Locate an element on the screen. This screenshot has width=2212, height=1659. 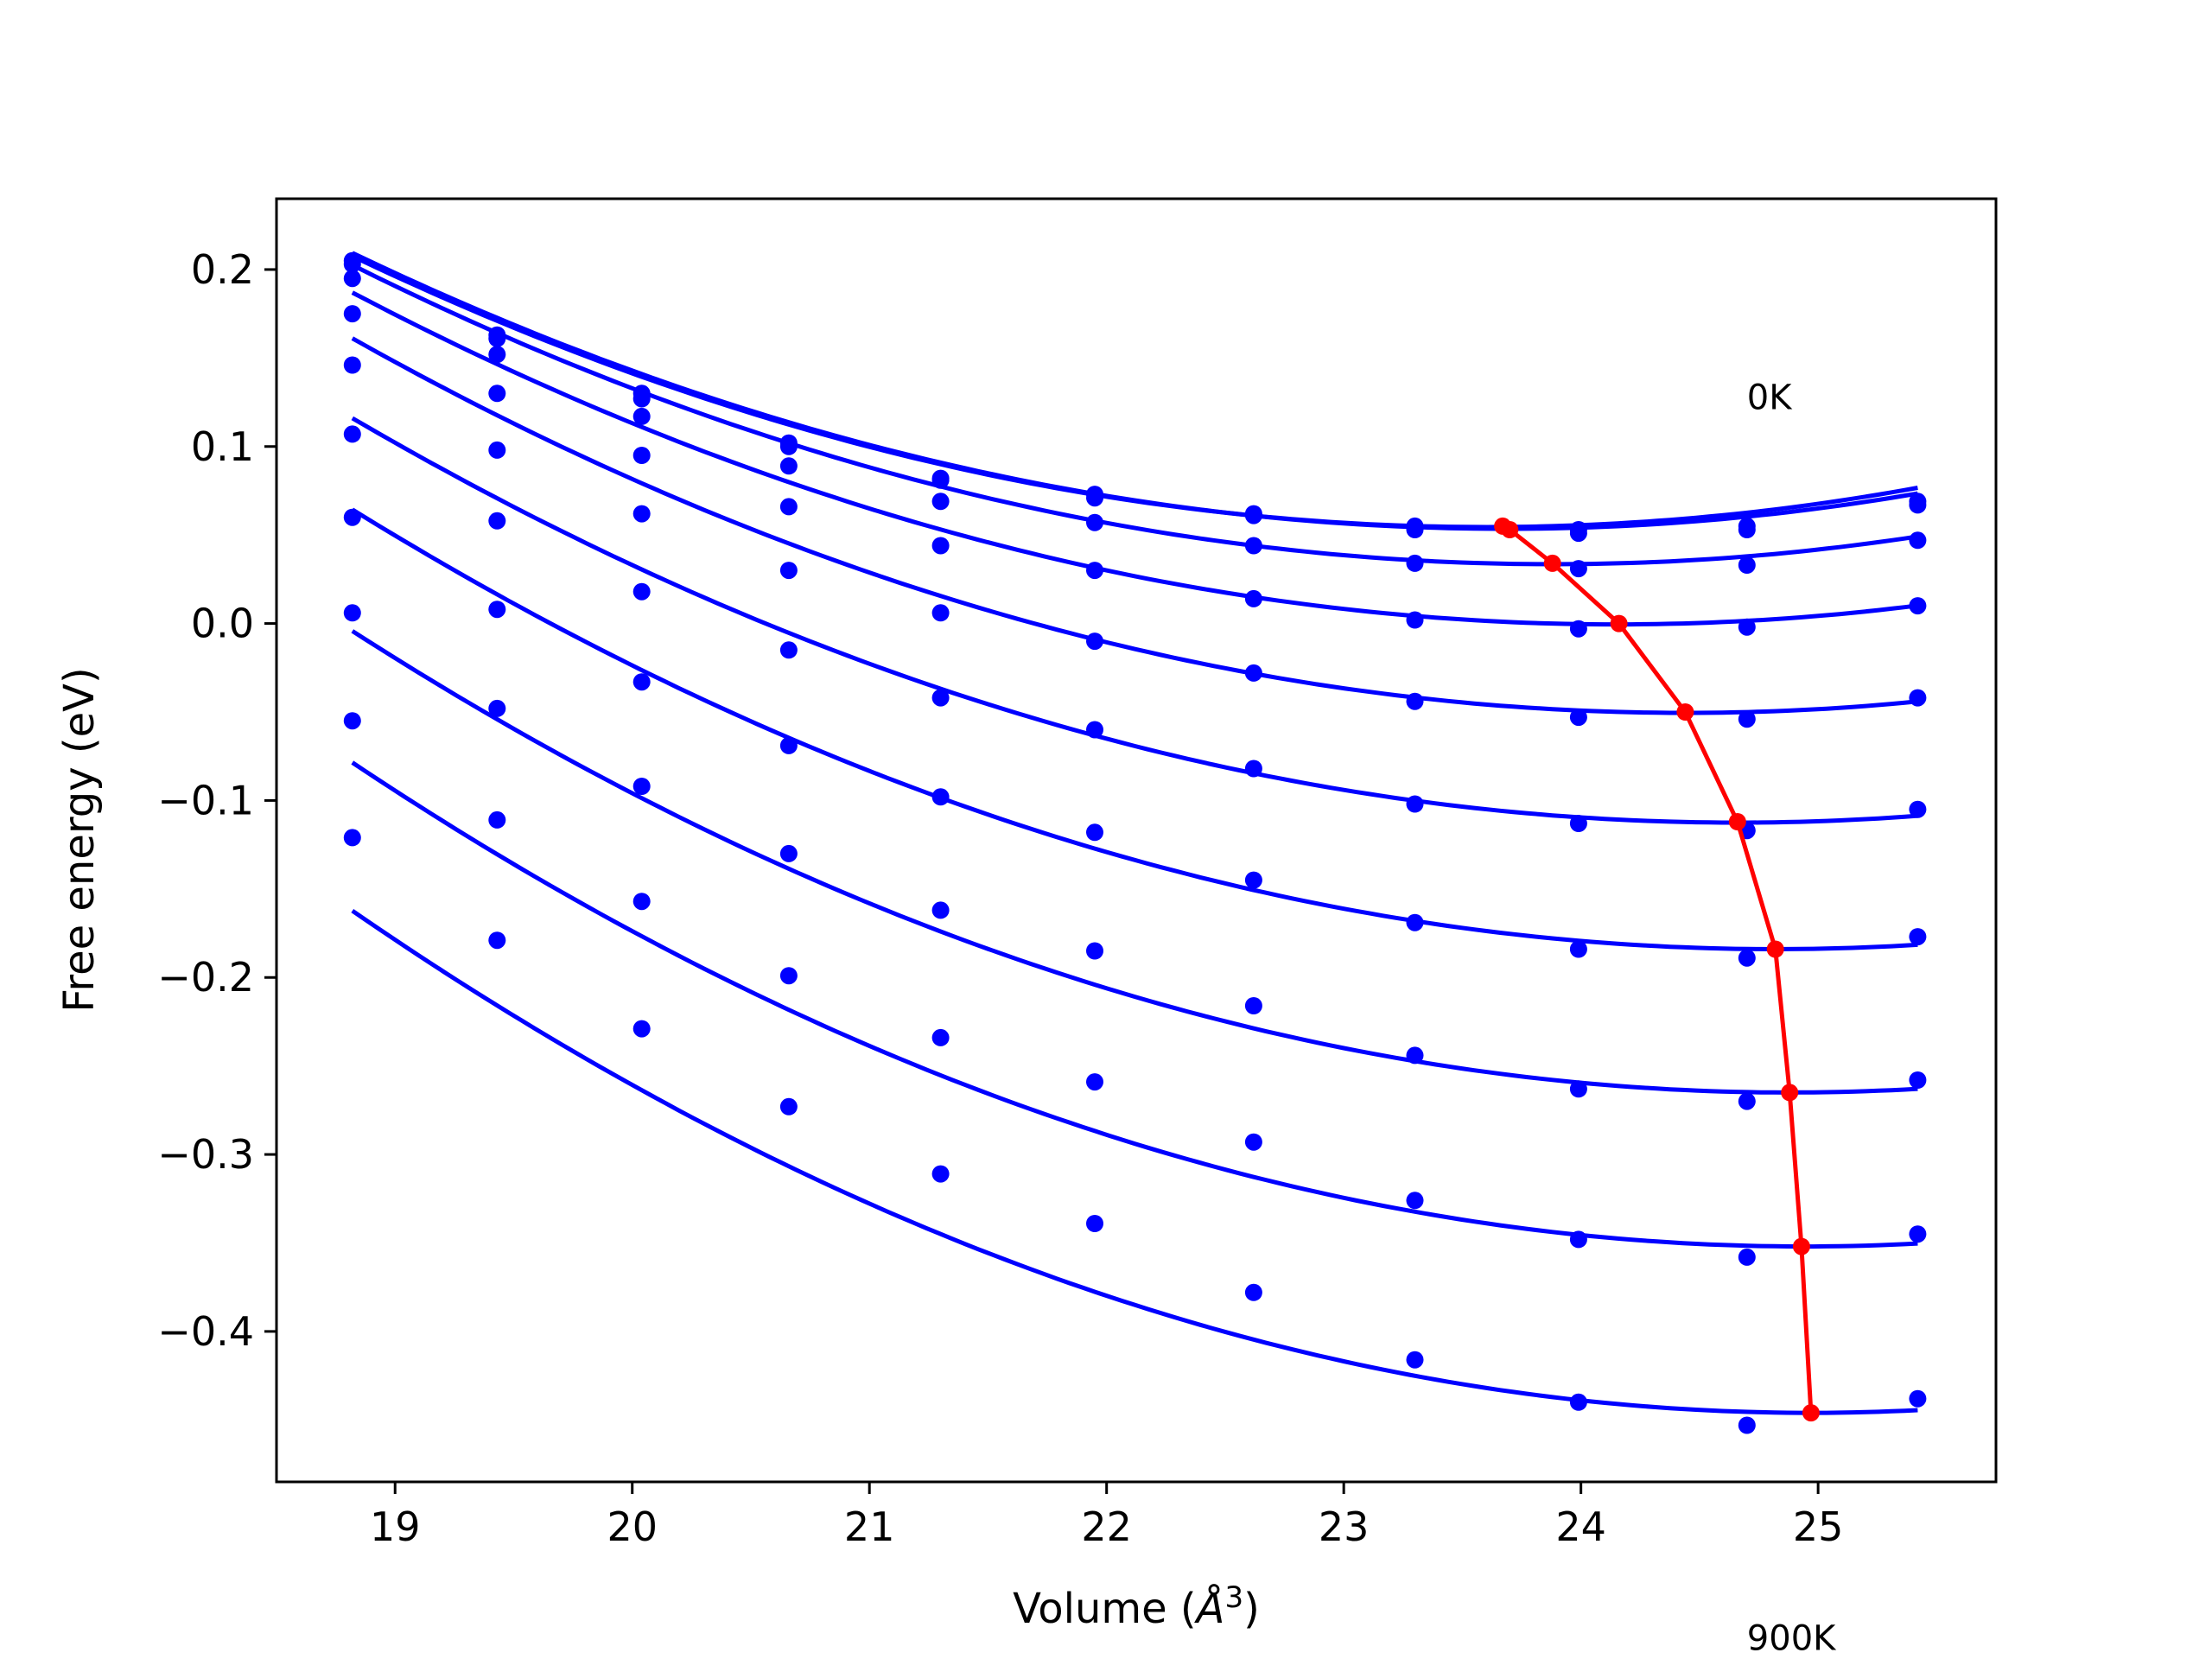
x-axis-ticks: 19 20 21 22 23 24 25 is located at coordinates (1106, 1516).